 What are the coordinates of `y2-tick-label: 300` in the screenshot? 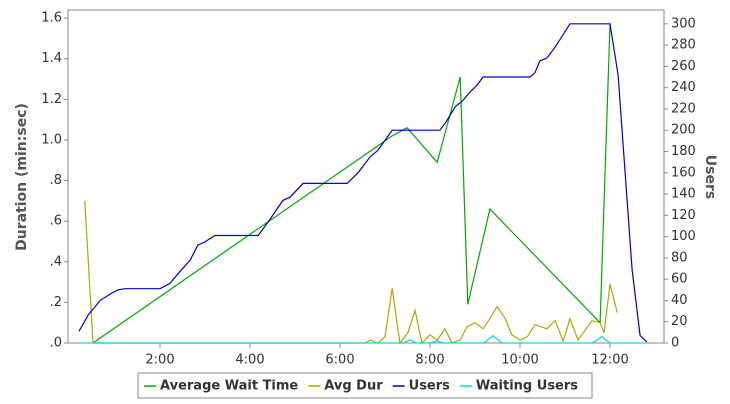 It's located at (683, 23).